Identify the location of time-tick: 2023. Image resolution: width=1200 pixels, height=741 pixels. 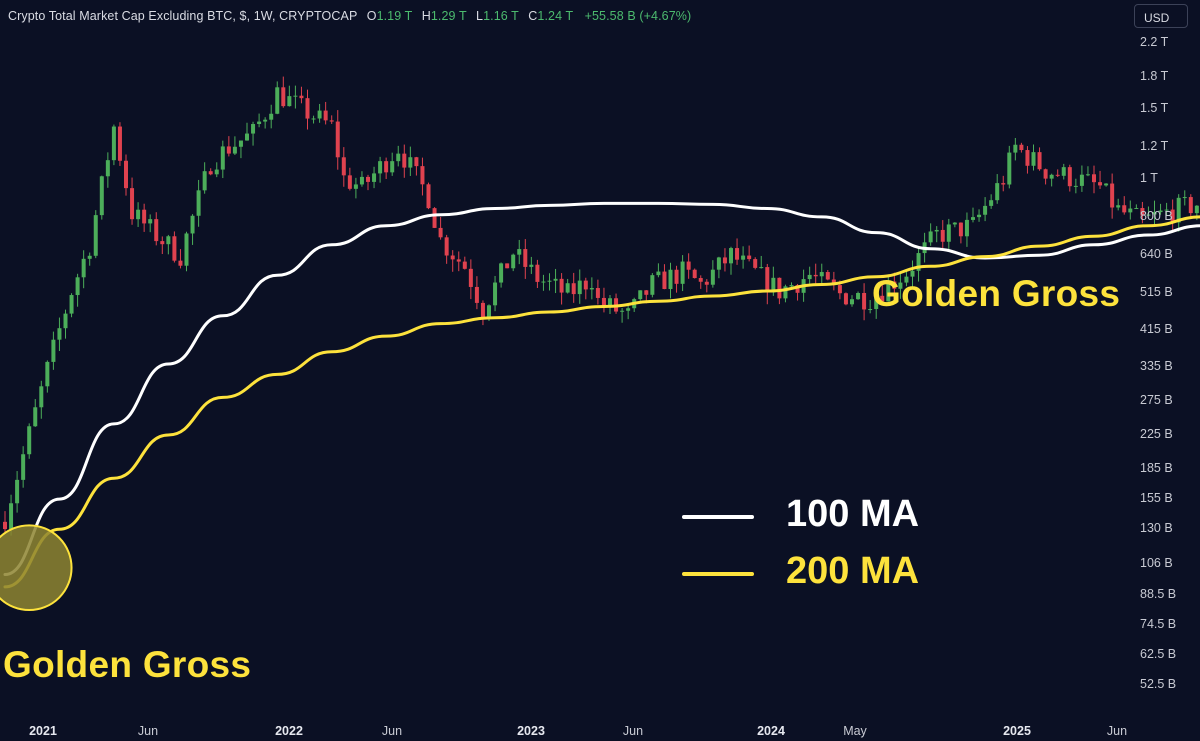
(531, 731).